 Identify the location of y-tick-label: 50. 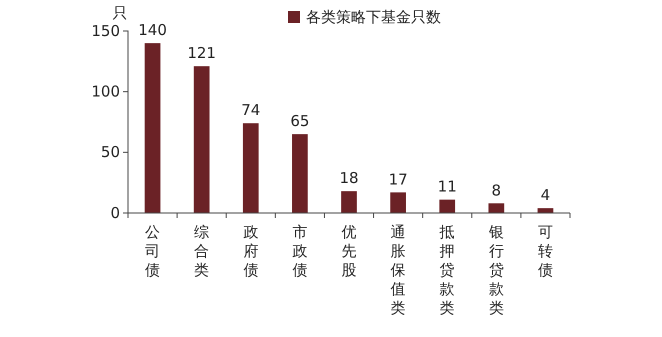
(110, 152).